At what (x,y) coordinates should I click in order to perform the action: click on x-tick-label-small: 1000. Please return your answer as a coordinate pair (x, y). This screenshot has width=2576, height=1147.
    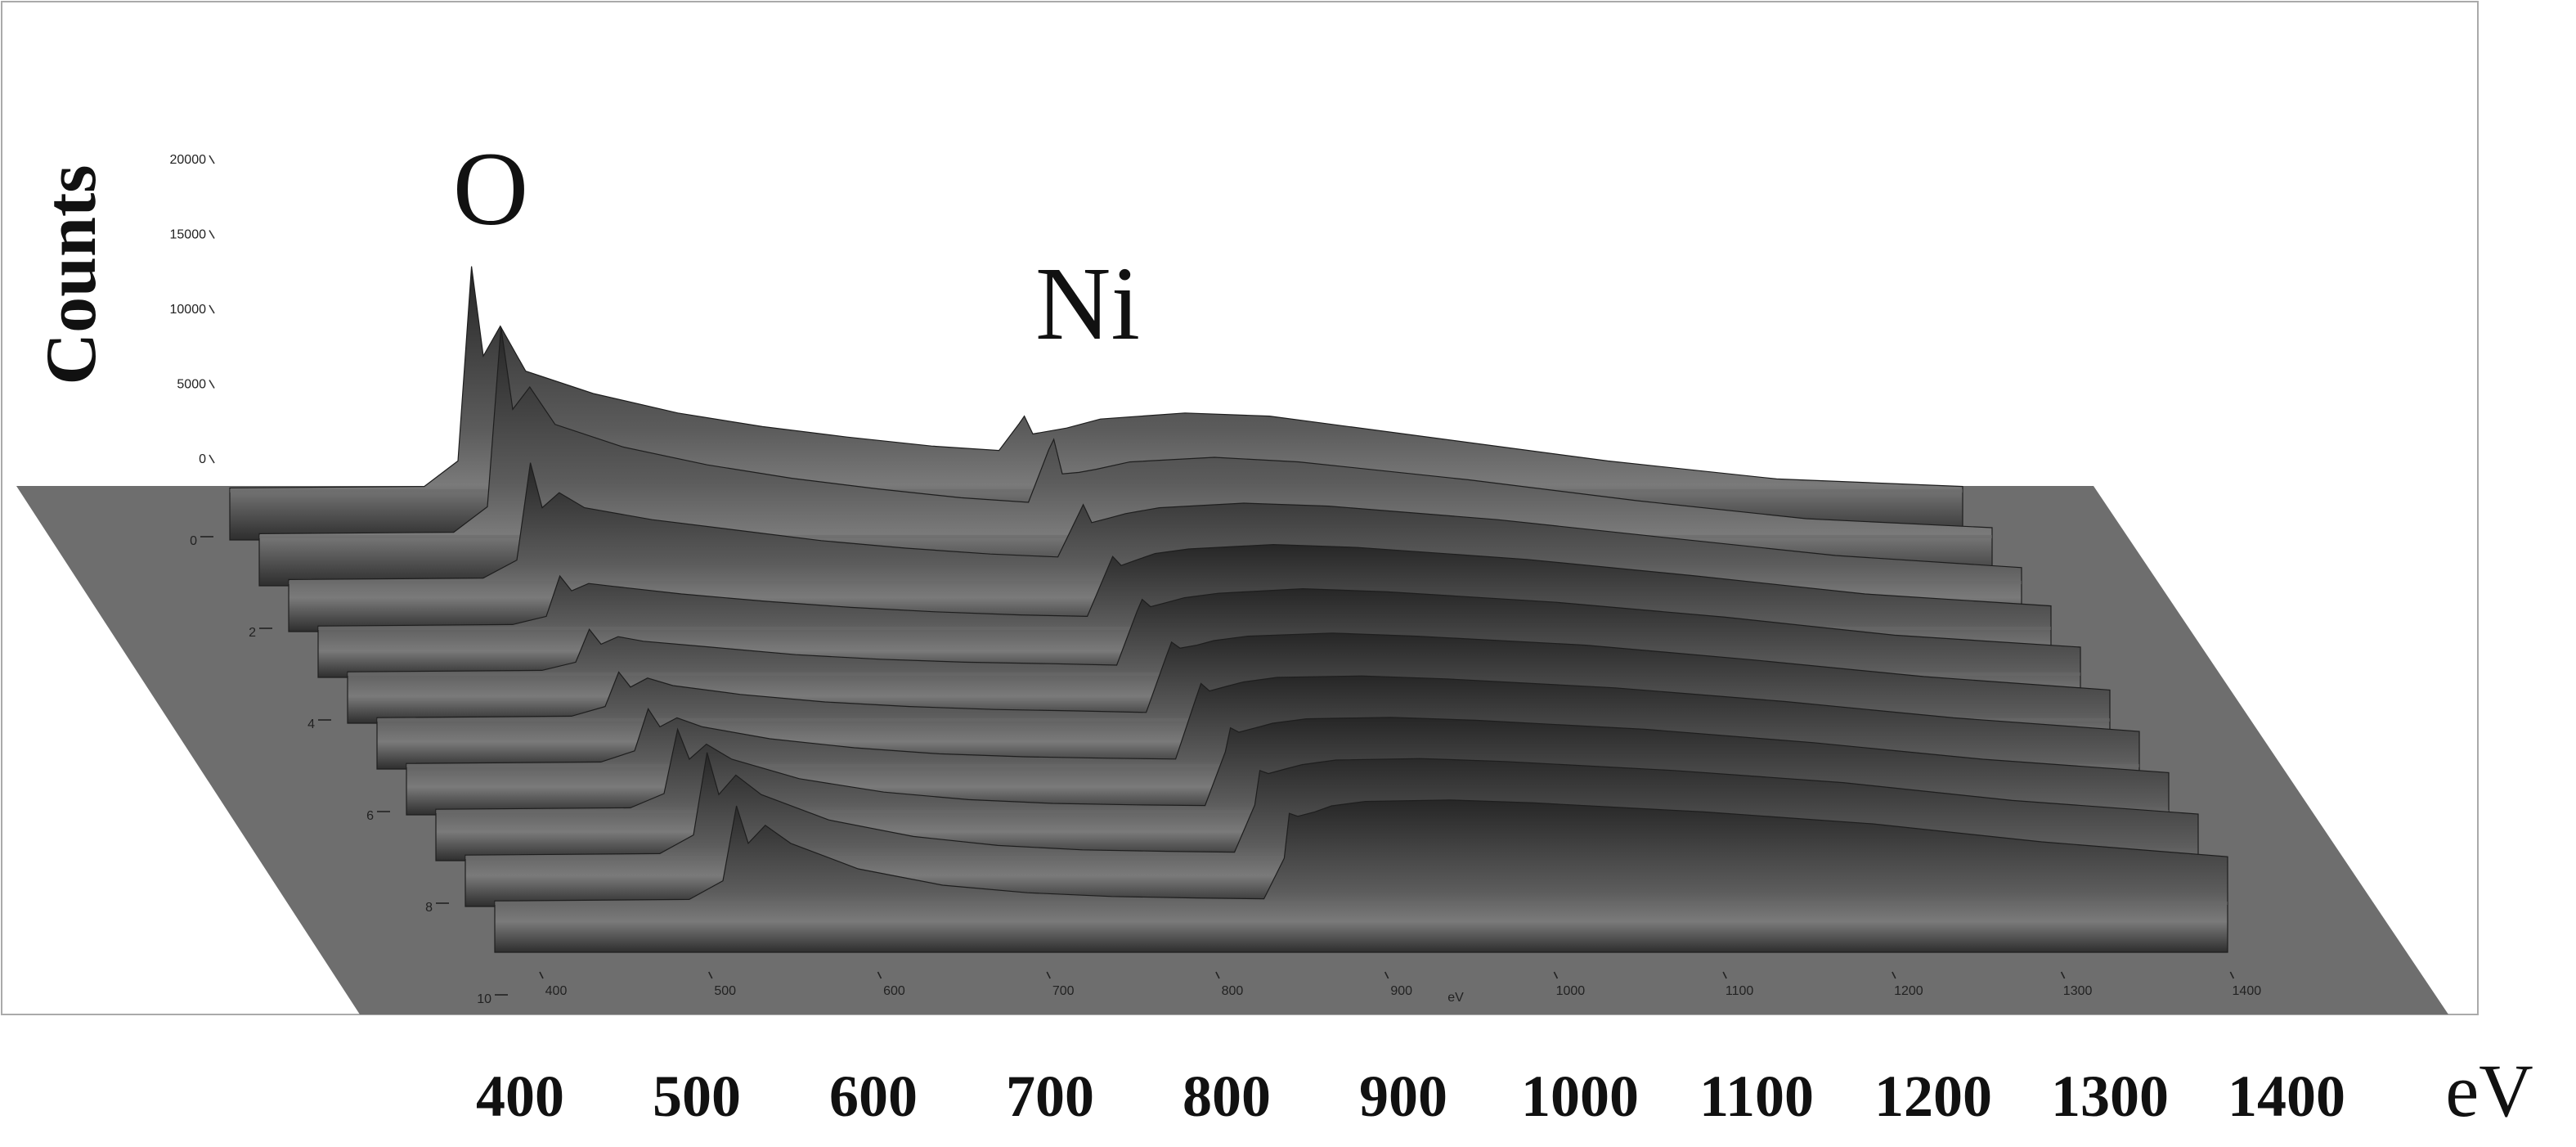
    Looking at the image, I should click on (1571, 991).